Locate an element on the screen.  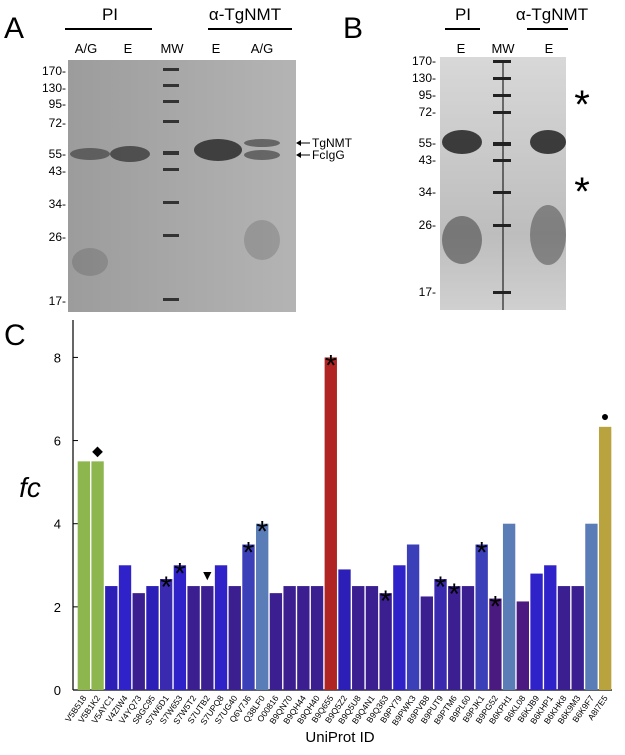
mw-marker: 26- is located at coordinates (57, 237).